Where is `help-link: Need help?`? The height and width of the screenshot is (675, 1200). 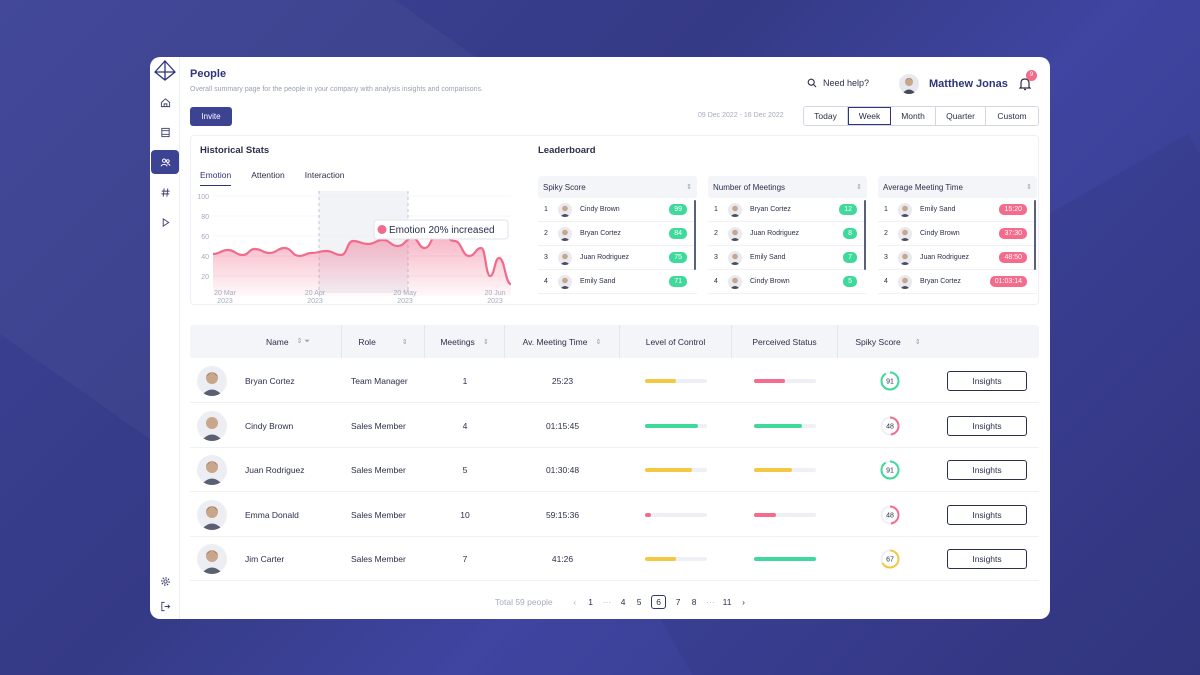
help-link: Need help? is located at coordinates (838, 83).